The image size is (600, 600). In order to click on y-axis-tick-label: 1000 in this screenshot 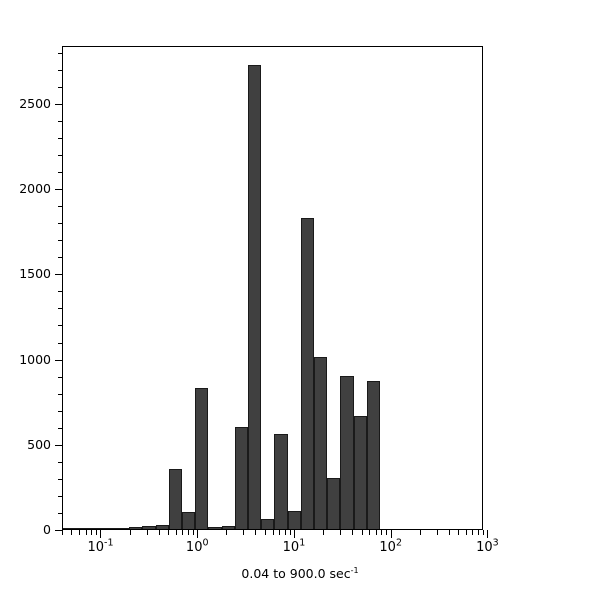, I will do `click(35, 359)`.